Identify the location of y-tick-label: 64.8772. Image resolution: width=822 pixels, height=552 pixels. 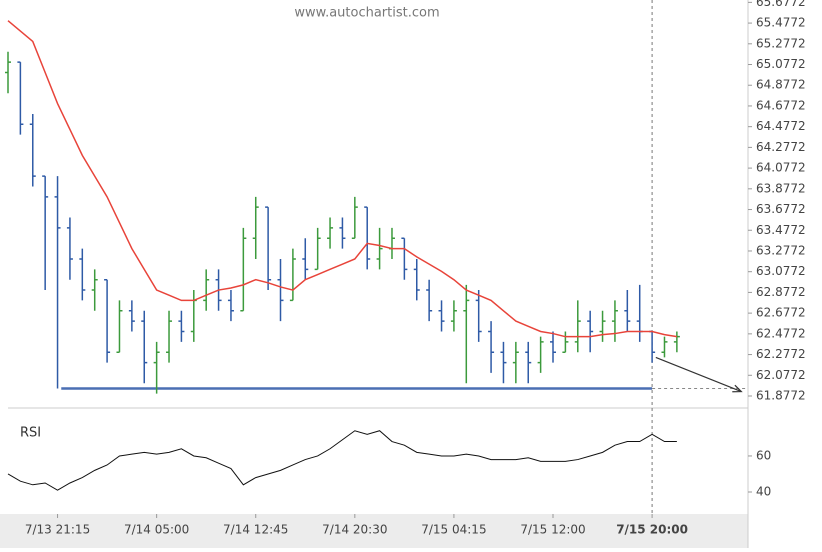
(781, 85).